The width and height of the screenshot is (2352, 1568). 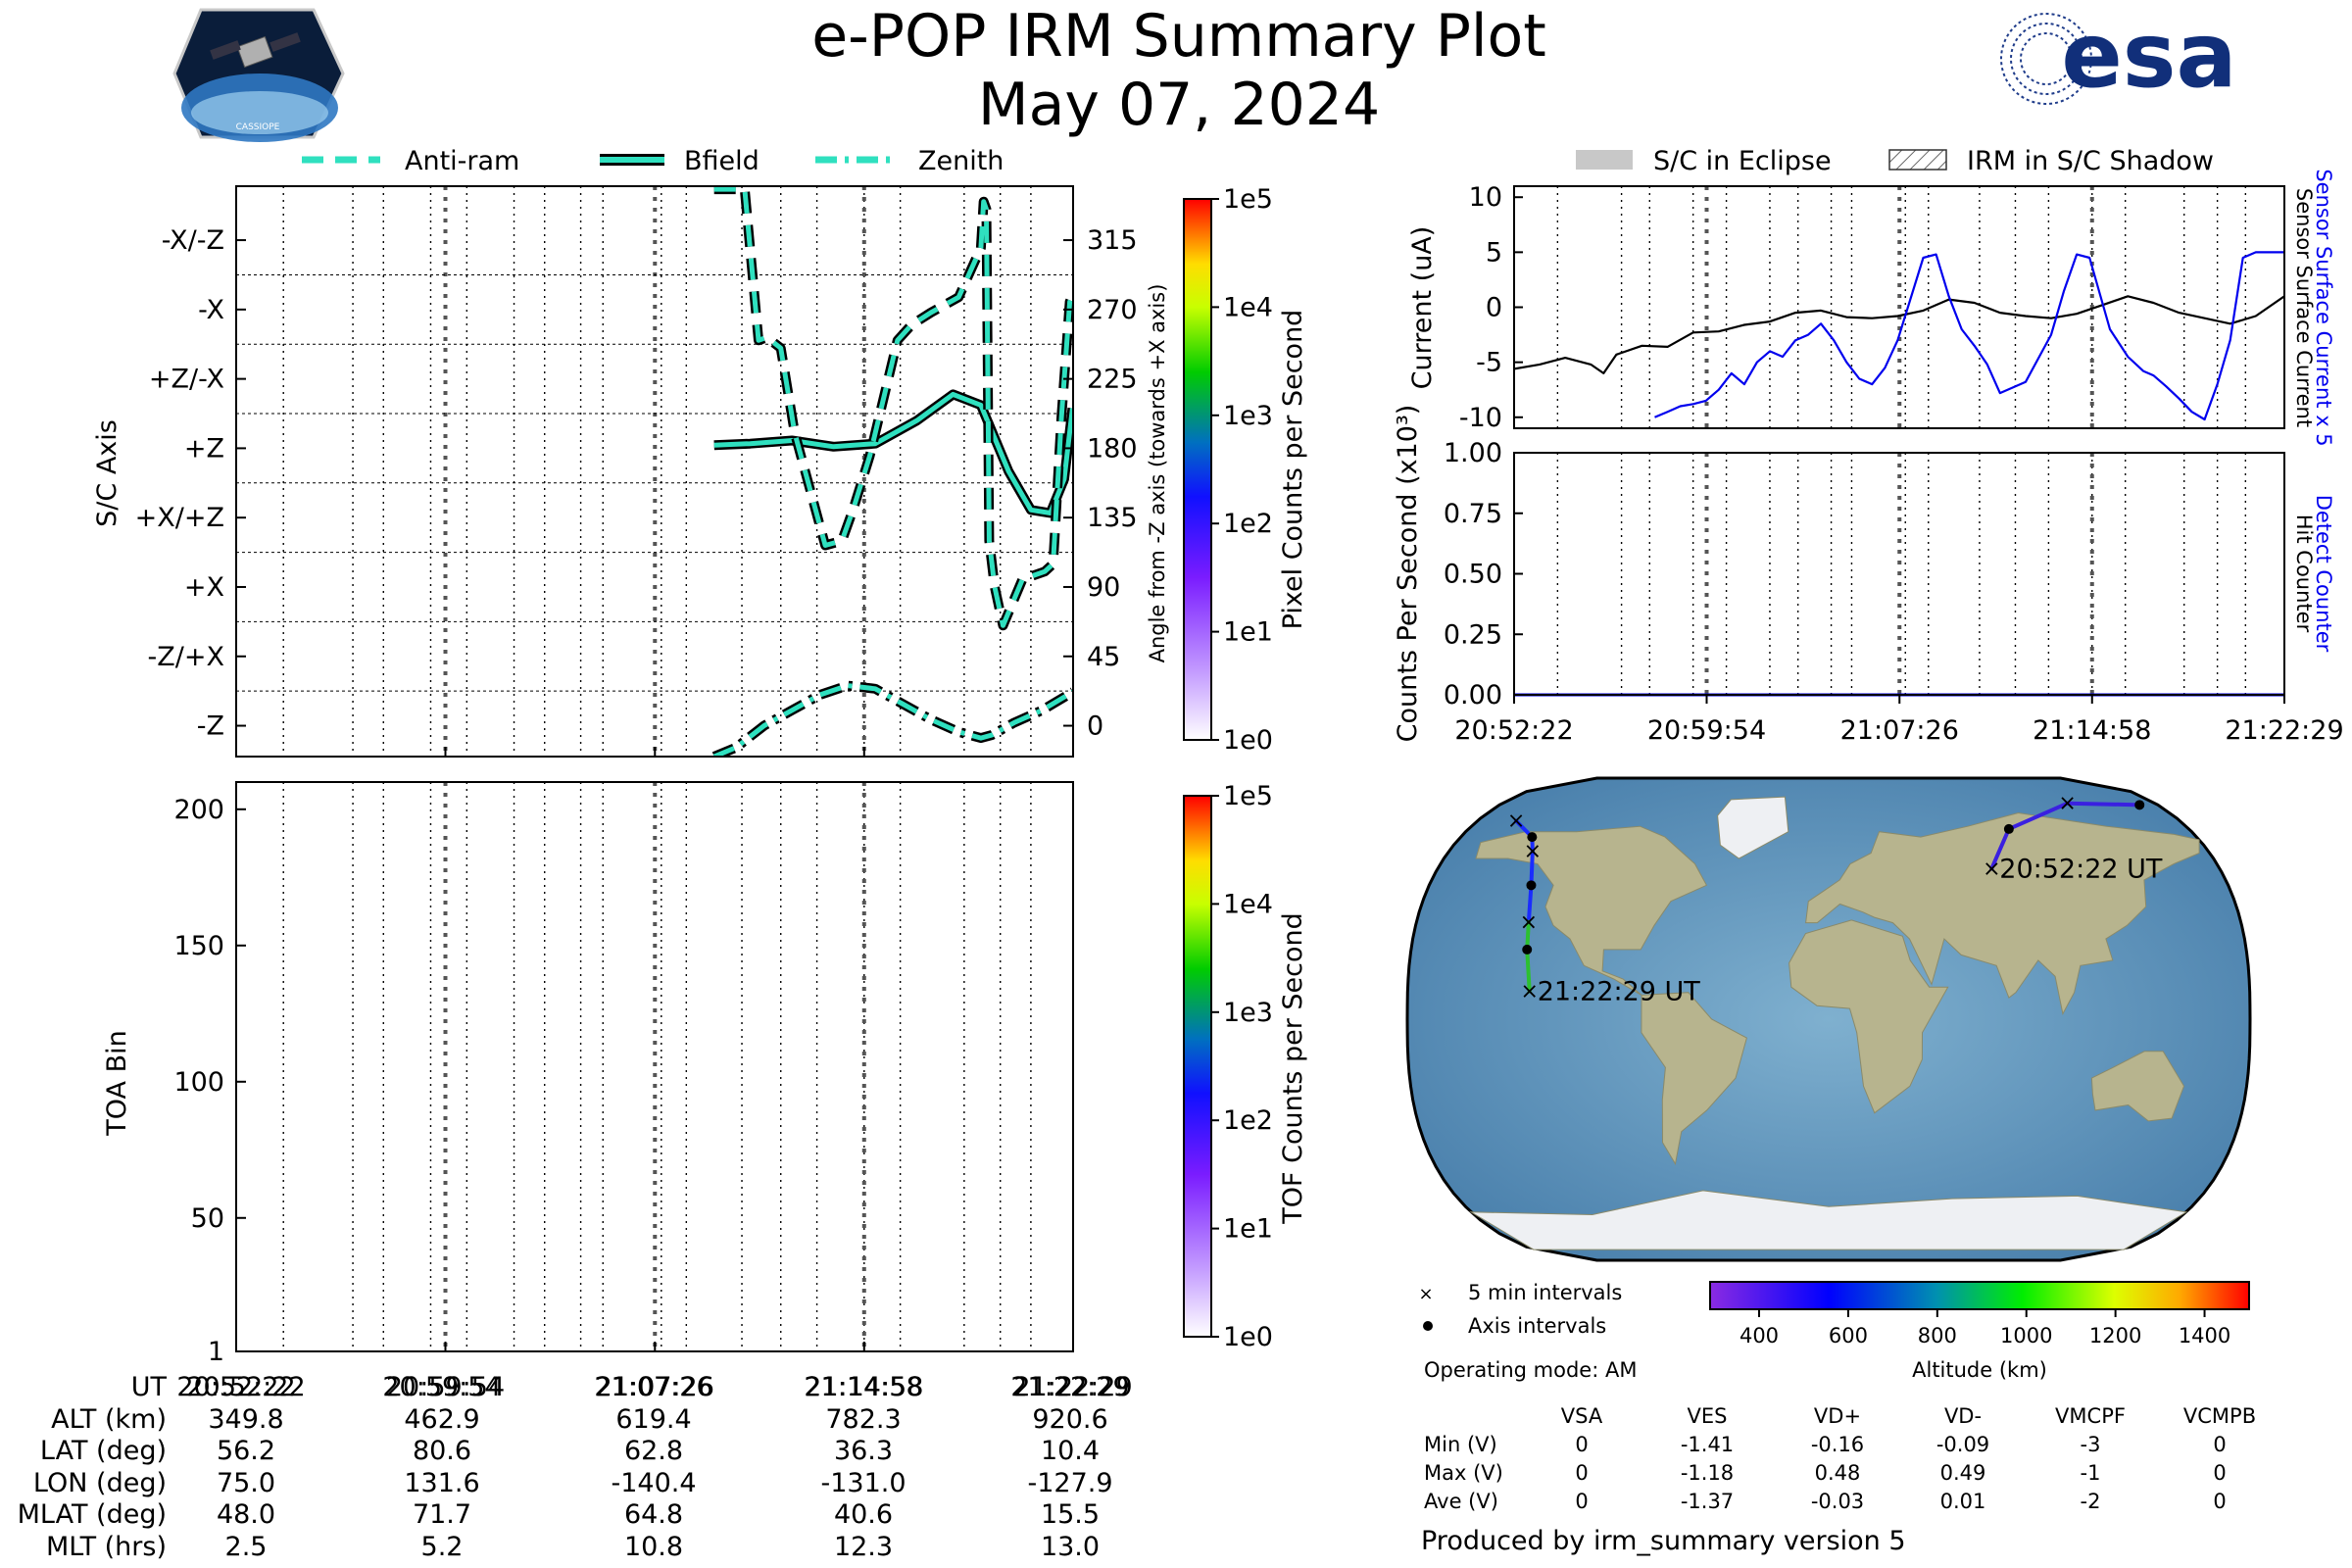 What do you see at coordinates (2026, 1336) in the screenshot?
I see `altitude-tick-label: 1000` at bounding box center [2026, 1336].